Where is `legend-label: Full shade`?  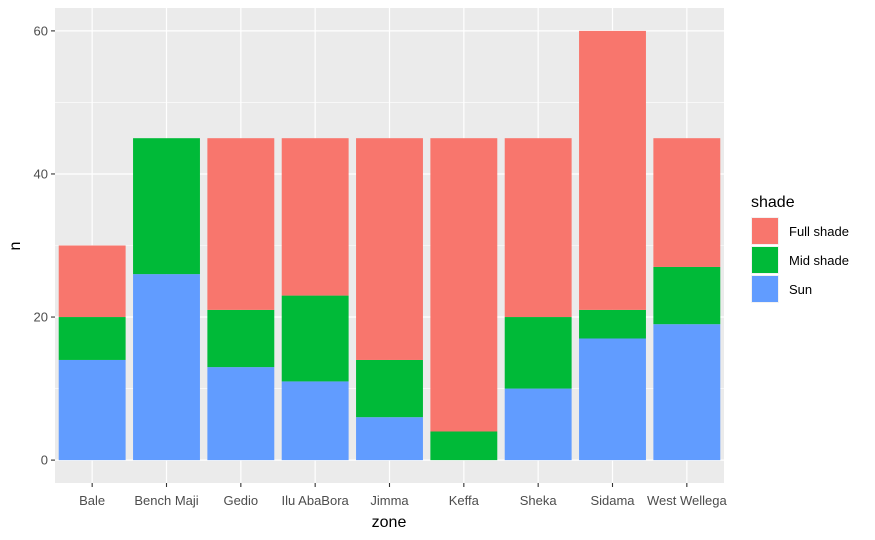 legend-label: Full shade is located at coordinates (819, 231).